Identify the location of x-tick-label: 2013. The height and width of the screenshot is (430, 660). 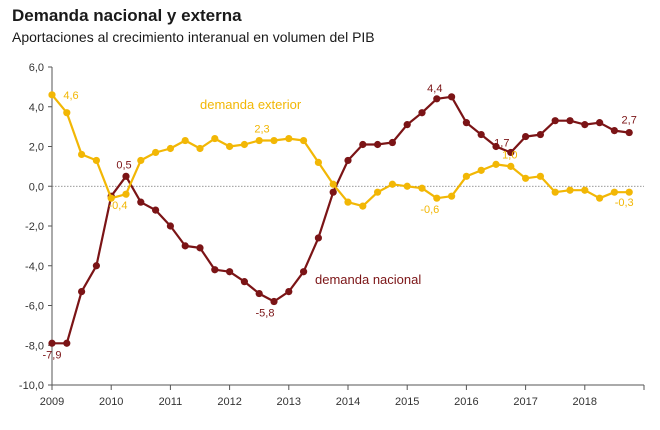
(289, 402).